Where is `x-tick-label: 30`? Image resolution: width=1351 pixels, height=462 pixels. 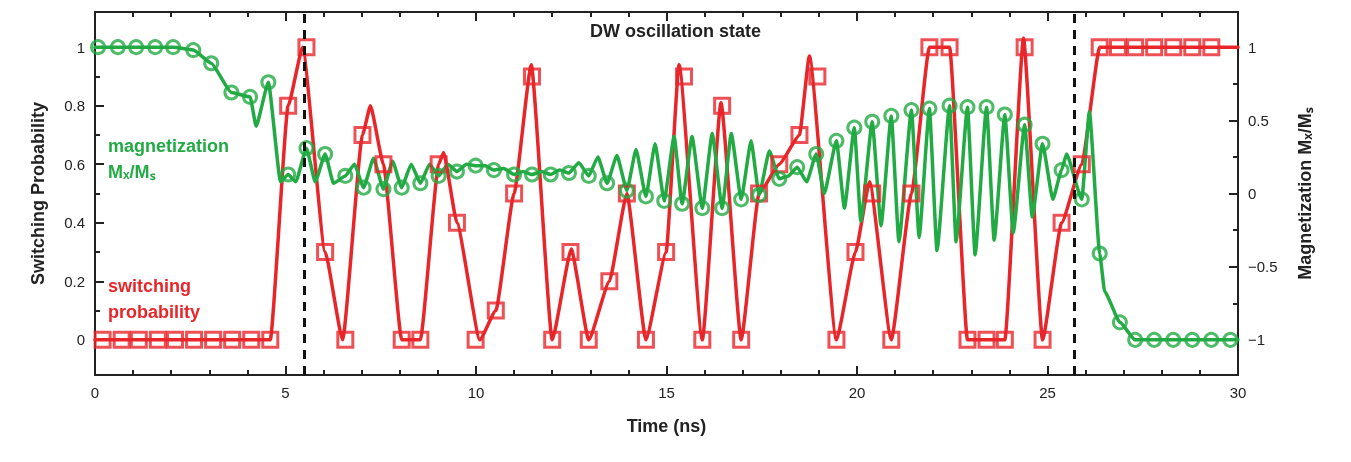 x-tick-label: 30 is located at coordinates (1238, 392).